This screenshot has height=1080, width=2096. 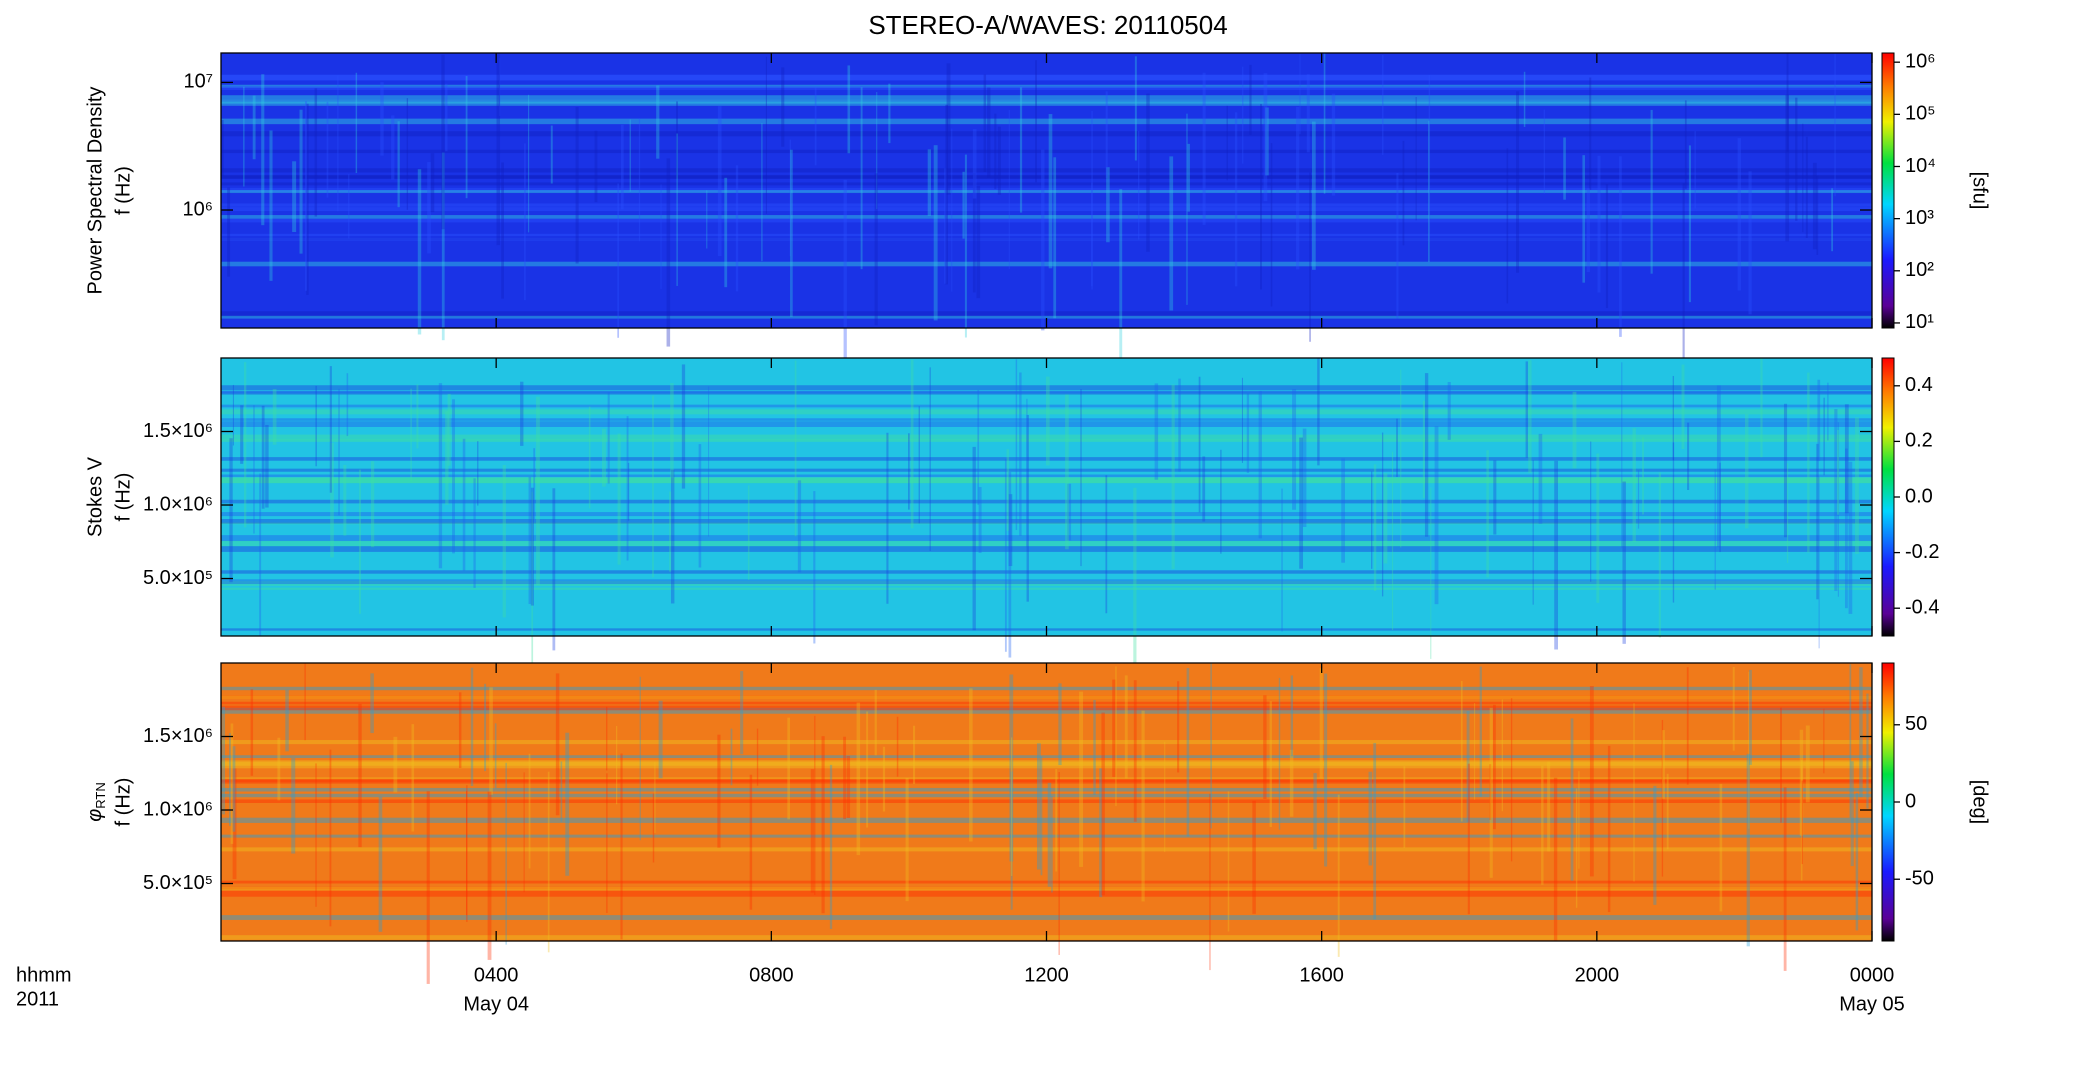 What do you see at coordinates (95, 496) in the screenshot?
I see `y-axis-label: Stokes V` at bounding box center [95, 496].